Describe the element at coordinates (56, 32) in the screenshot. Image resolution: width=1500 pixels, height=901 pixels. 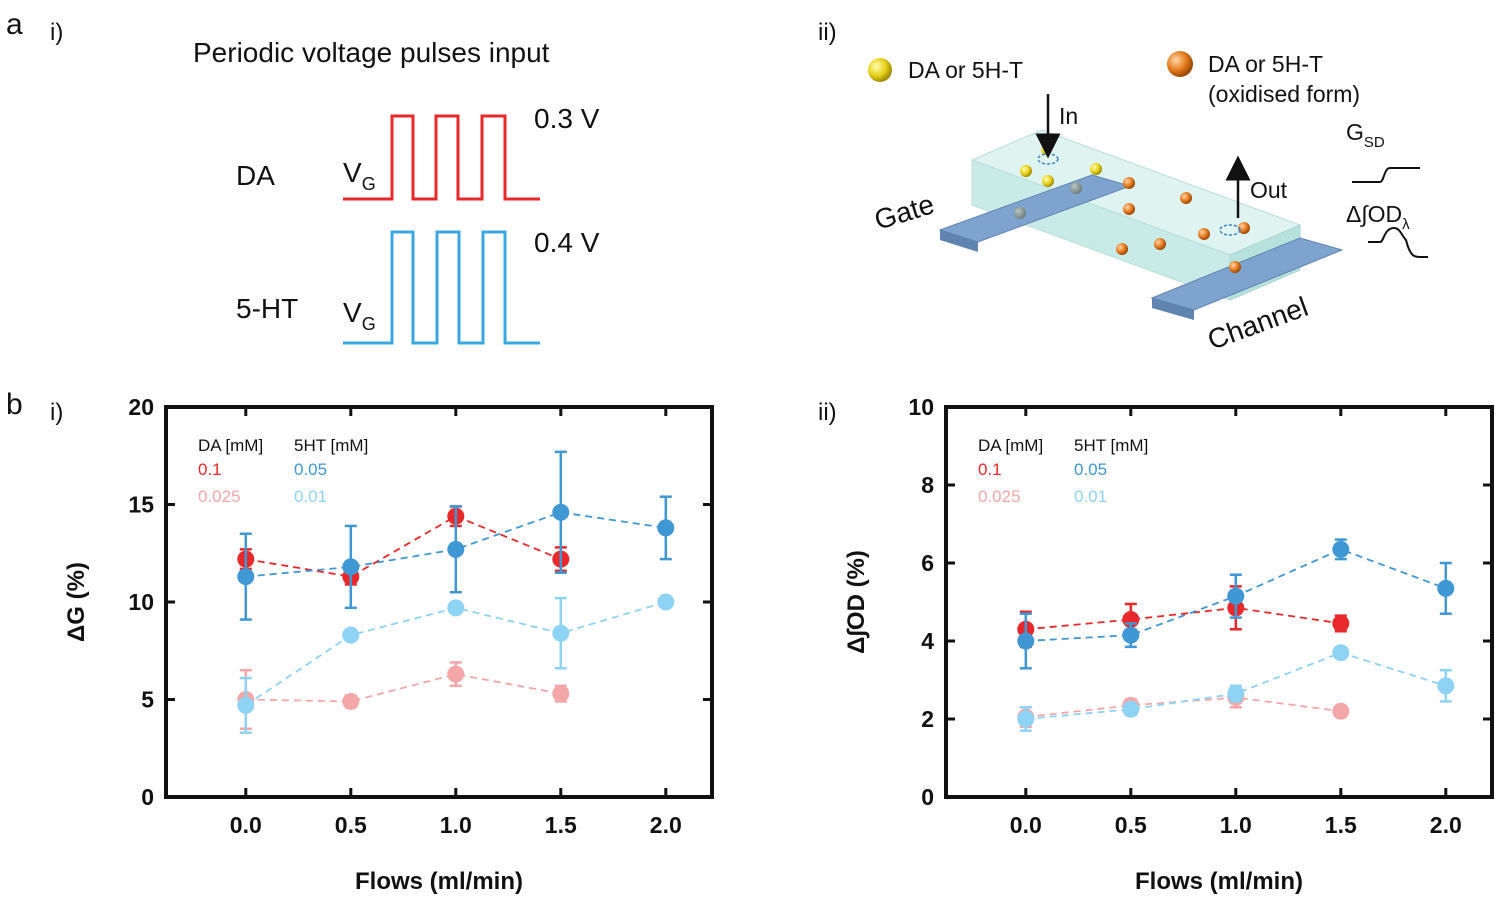
I see `panel-label-a-i: i)` at that location.